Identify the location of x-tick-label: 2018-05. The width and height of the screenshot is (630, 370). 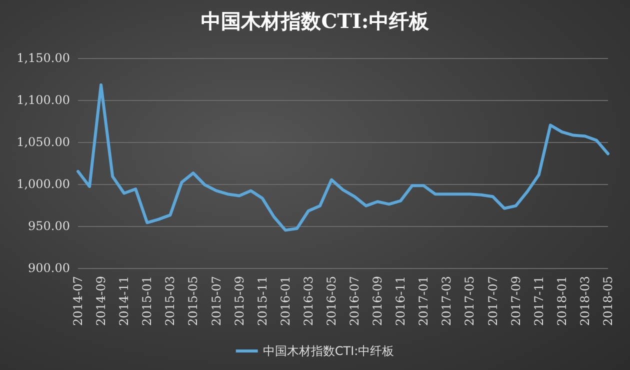
(608, 301).